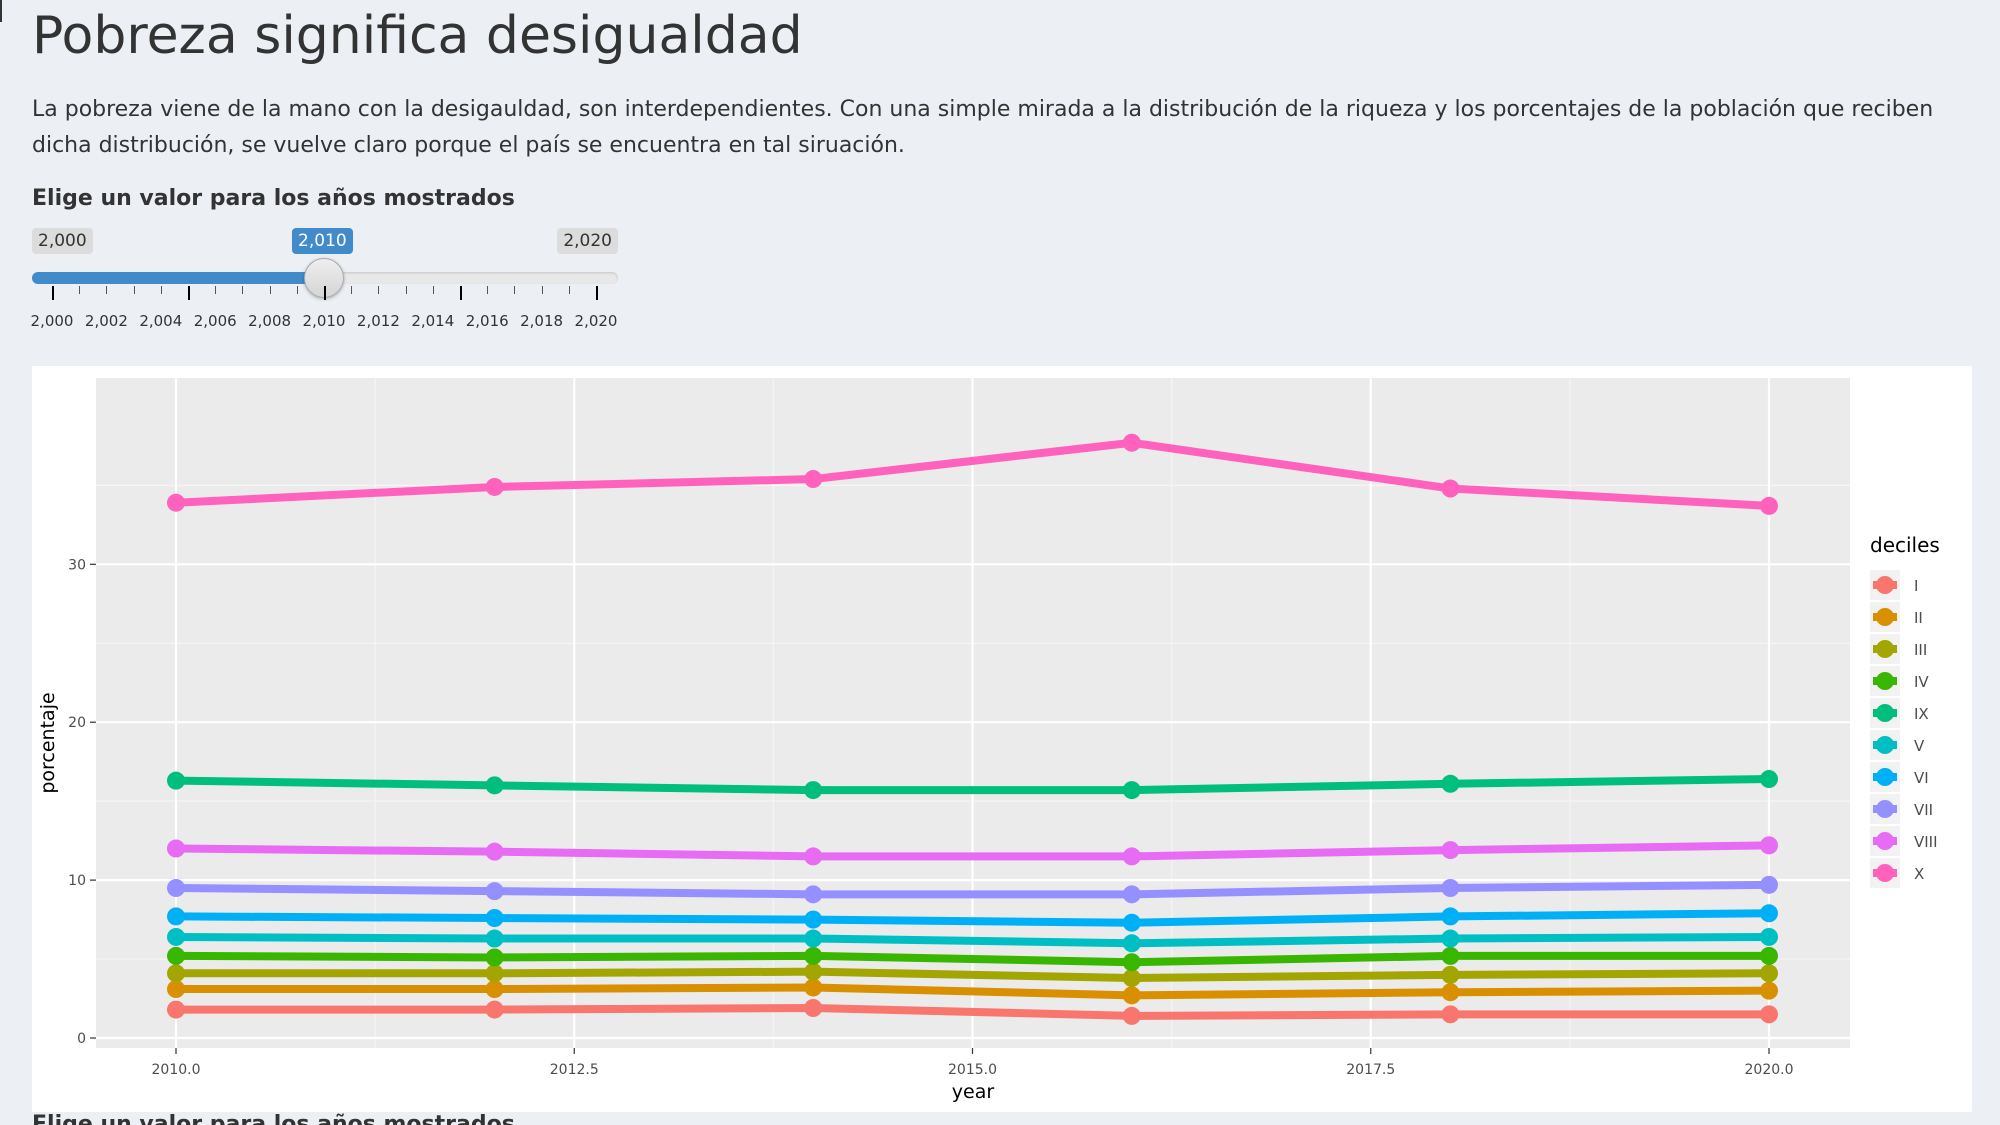  I want to click on x-axis-title: year, so click(973, 1092).